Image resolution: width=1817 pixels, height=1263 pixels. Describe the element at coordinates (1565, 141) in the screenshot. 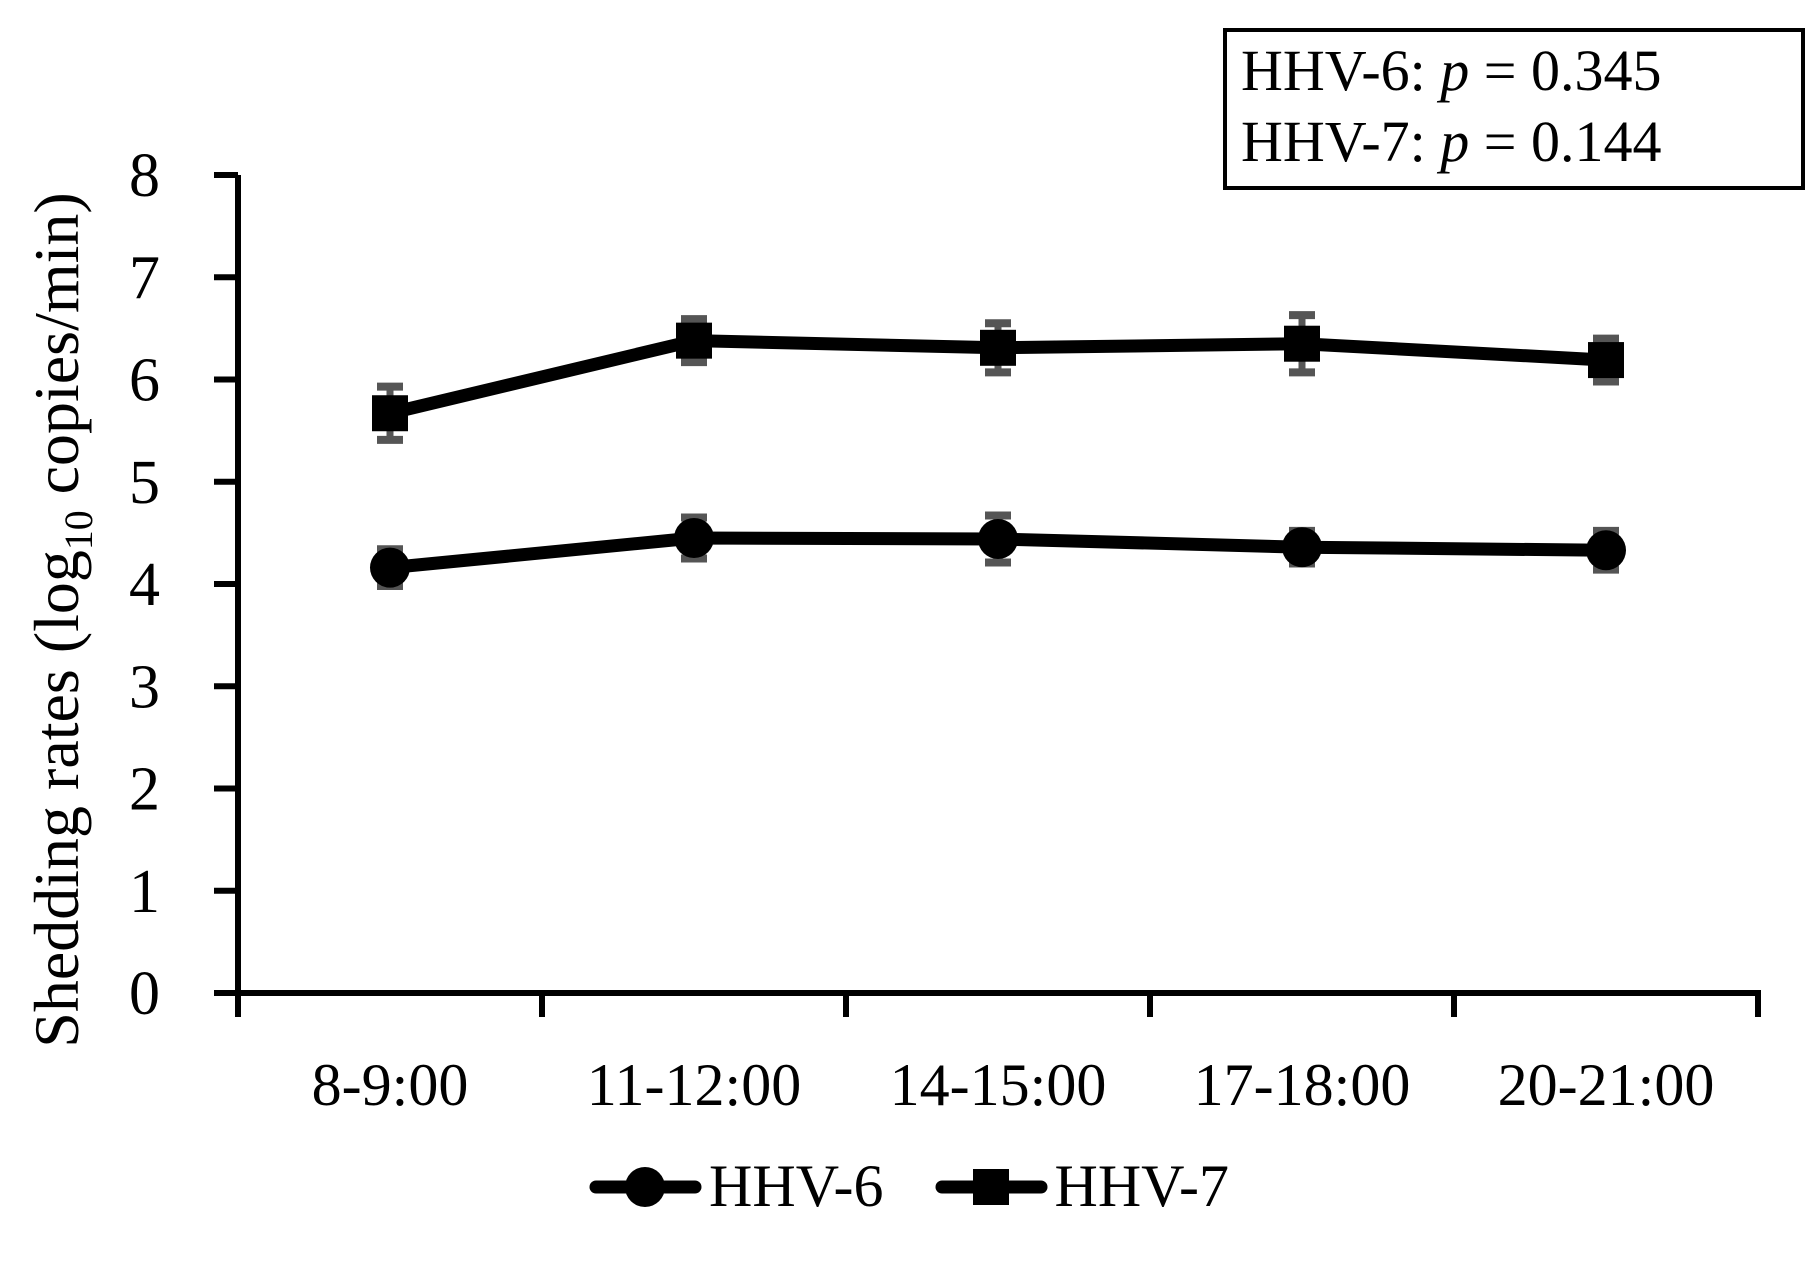

I see `pvalue-value: = 0.144` at that location.